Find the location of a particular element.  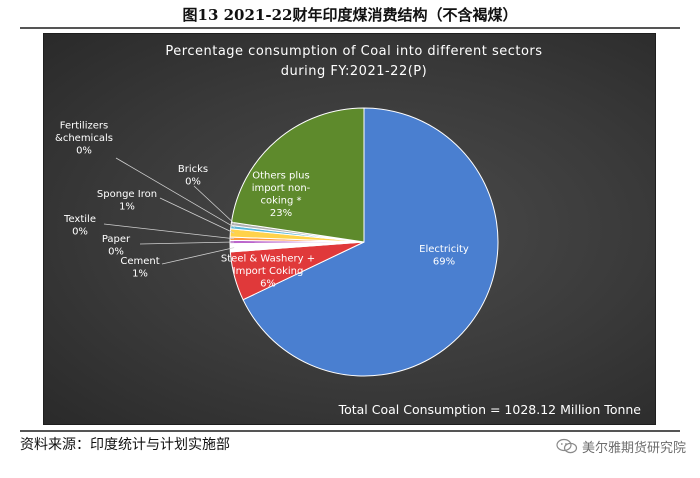

slice-label-sponge-iron: Sponge Iron 1% is located at coordinates (127, 201).